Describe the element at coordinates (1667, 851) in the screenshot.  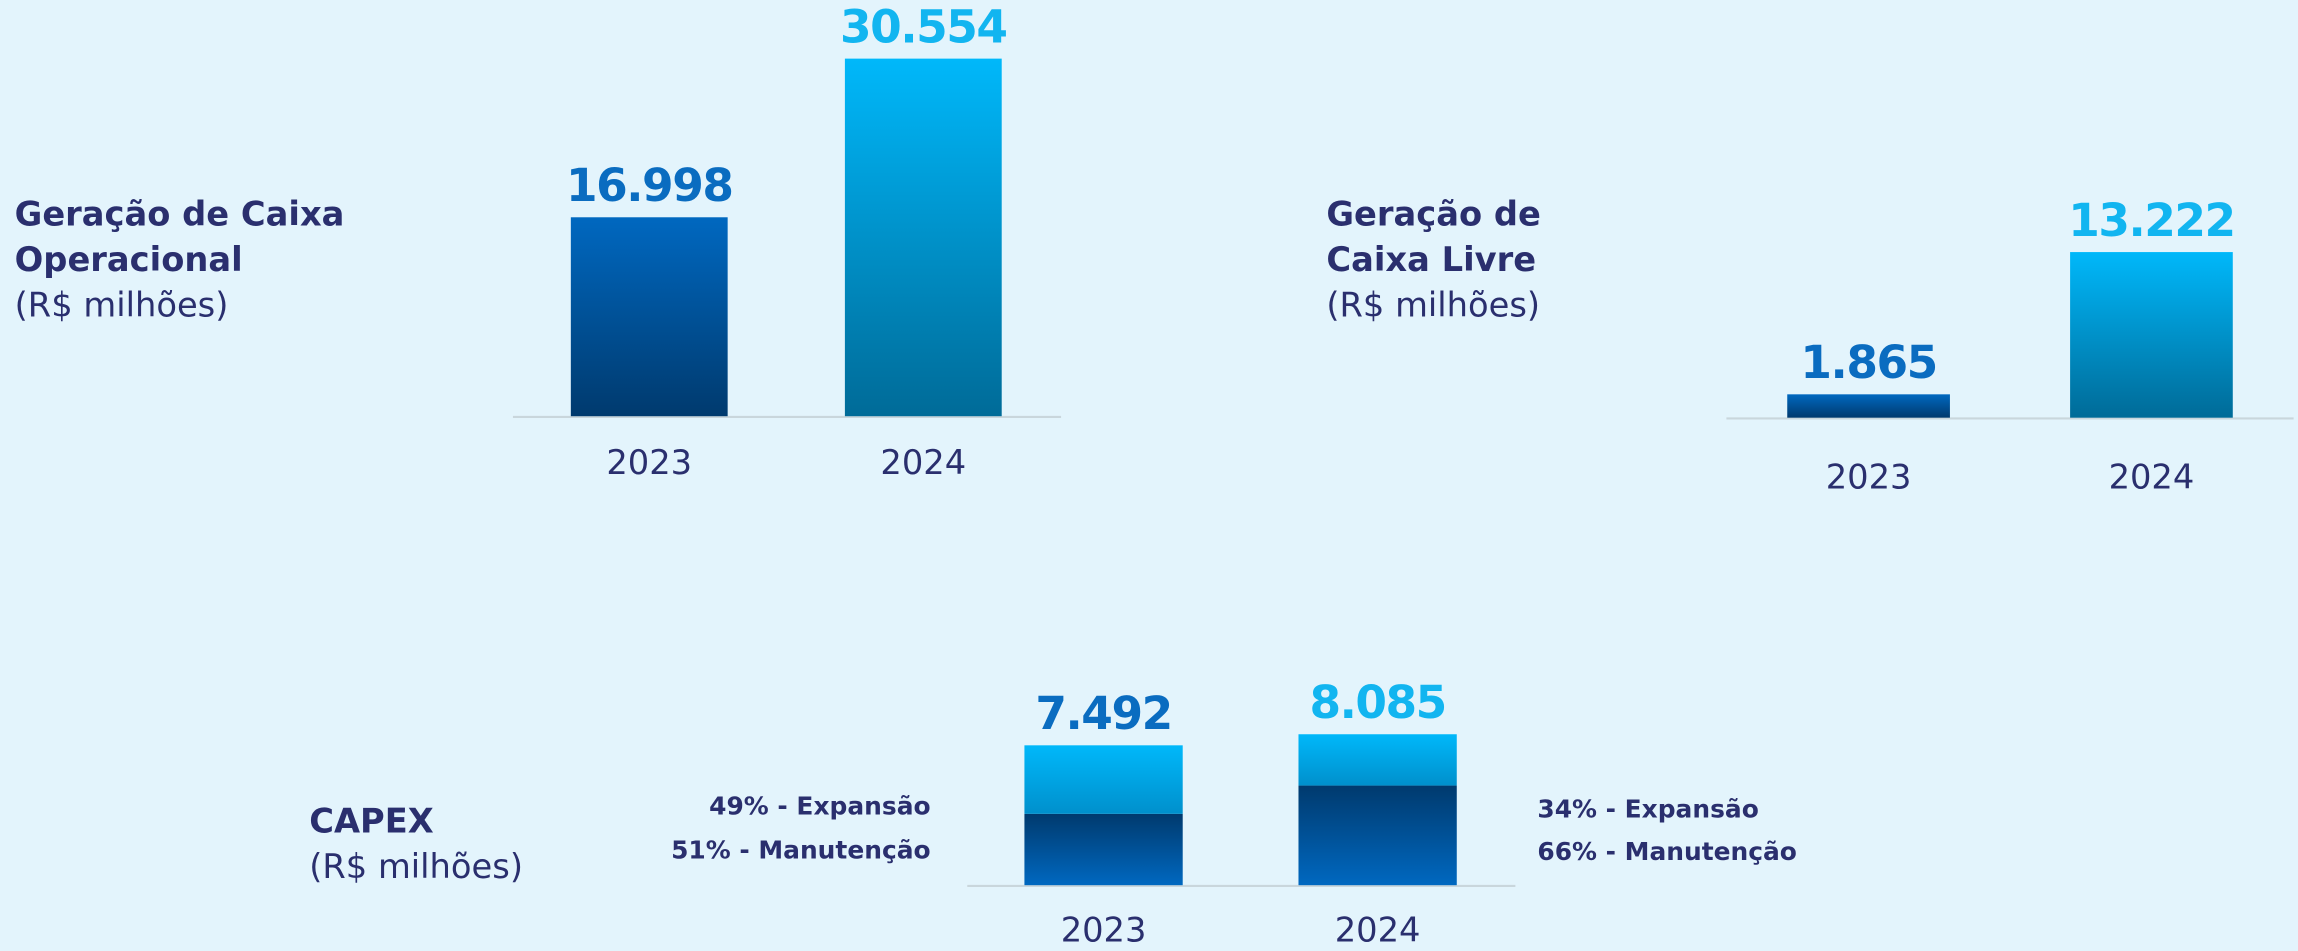
I see `segment-label: 66% - Manutenção` at that location.